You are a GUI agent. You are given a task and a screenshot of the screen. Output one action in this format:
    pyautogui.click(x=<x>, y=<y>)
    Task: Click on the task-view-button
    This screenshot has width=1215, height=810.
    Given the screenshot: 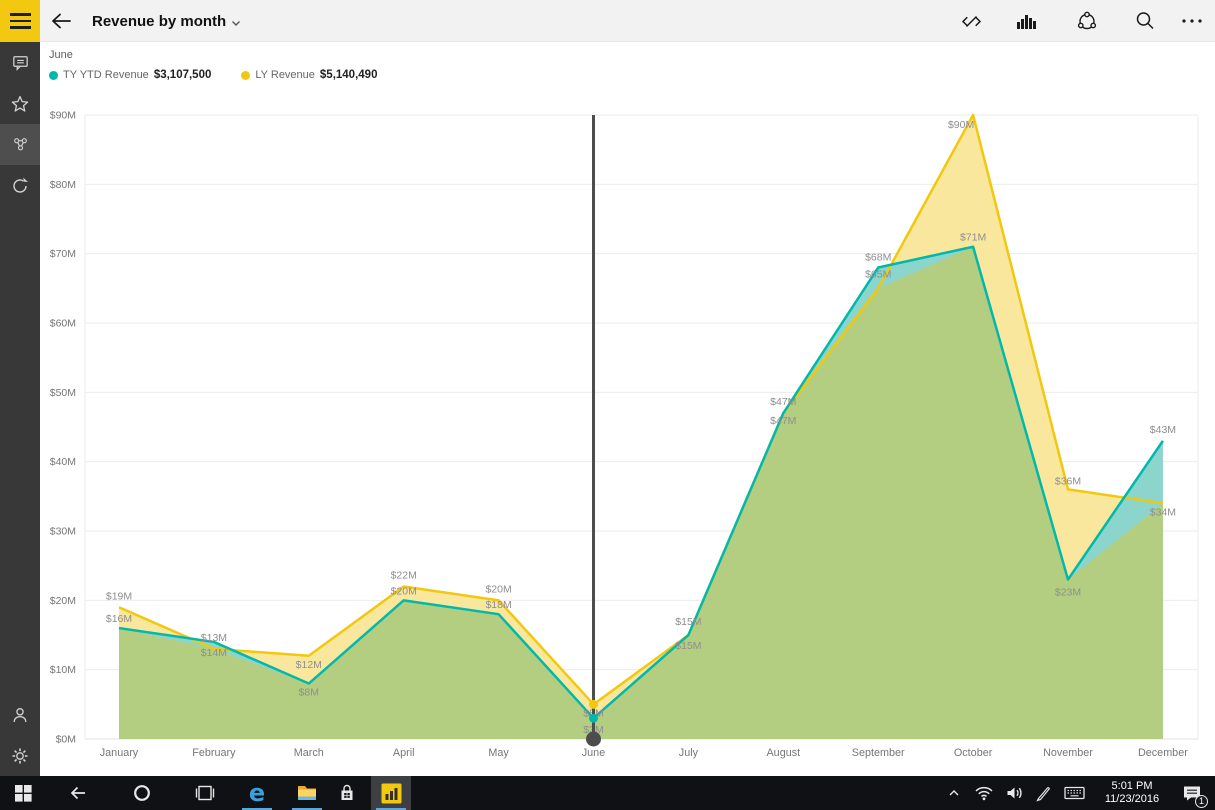 What is the action you would take?
    pyautogui.click(x=205, y=793)
    